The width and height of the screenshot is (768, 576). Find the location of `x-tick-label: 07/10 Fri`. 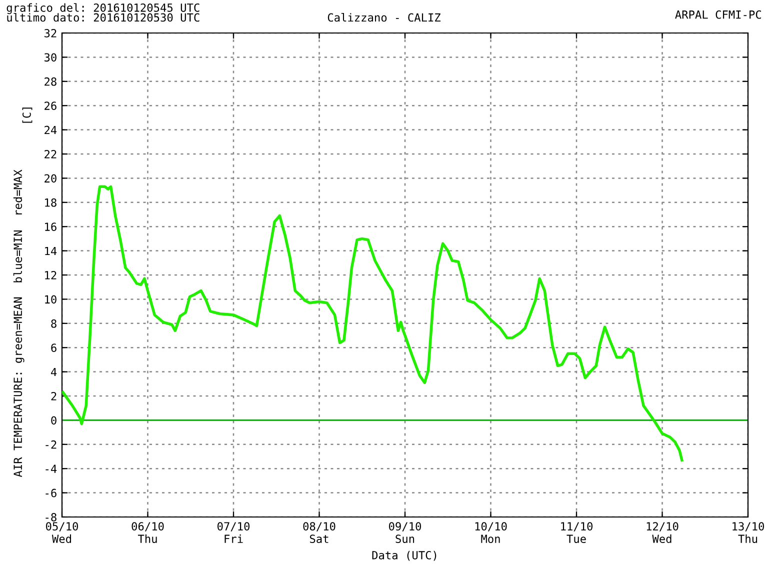

x-tick-label: 07/10 Fri is located at coordinates (234, 532).